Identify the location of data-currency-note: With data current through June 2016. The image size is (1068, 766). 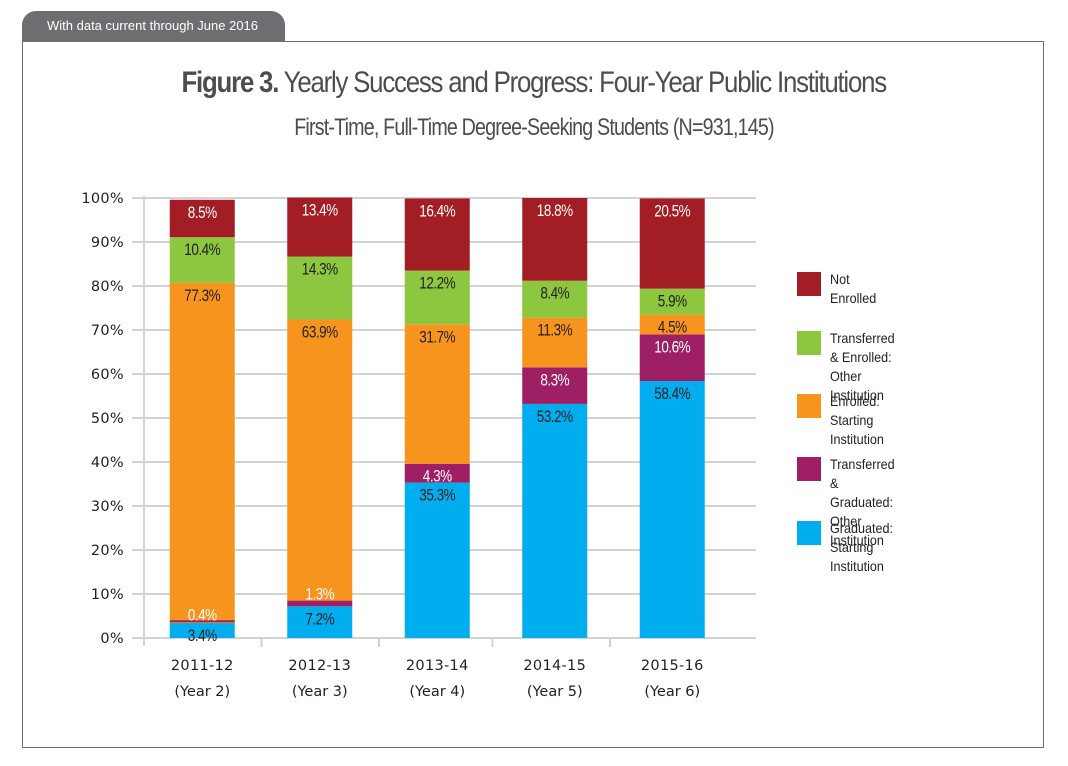
(153, 25).